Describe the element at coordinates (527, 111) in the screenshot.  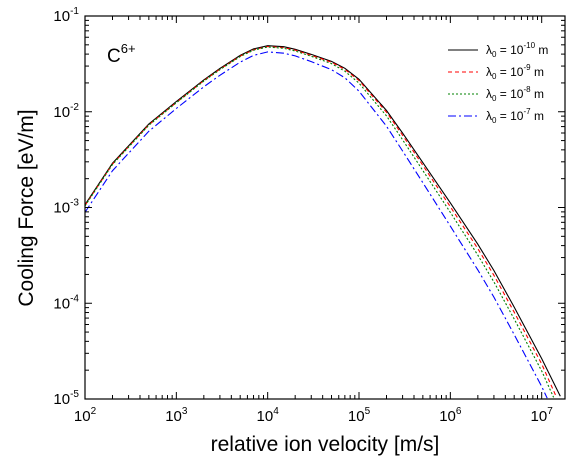
I see `legend-exponent: -7` at that location.